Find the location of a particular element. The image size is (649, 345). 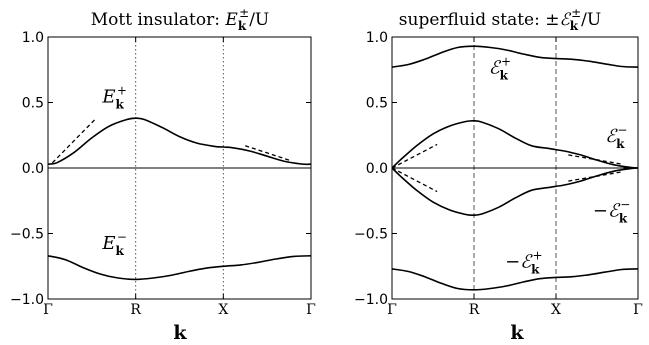

x-axis-label-superfluid: k is located at coordinates (517, 333).